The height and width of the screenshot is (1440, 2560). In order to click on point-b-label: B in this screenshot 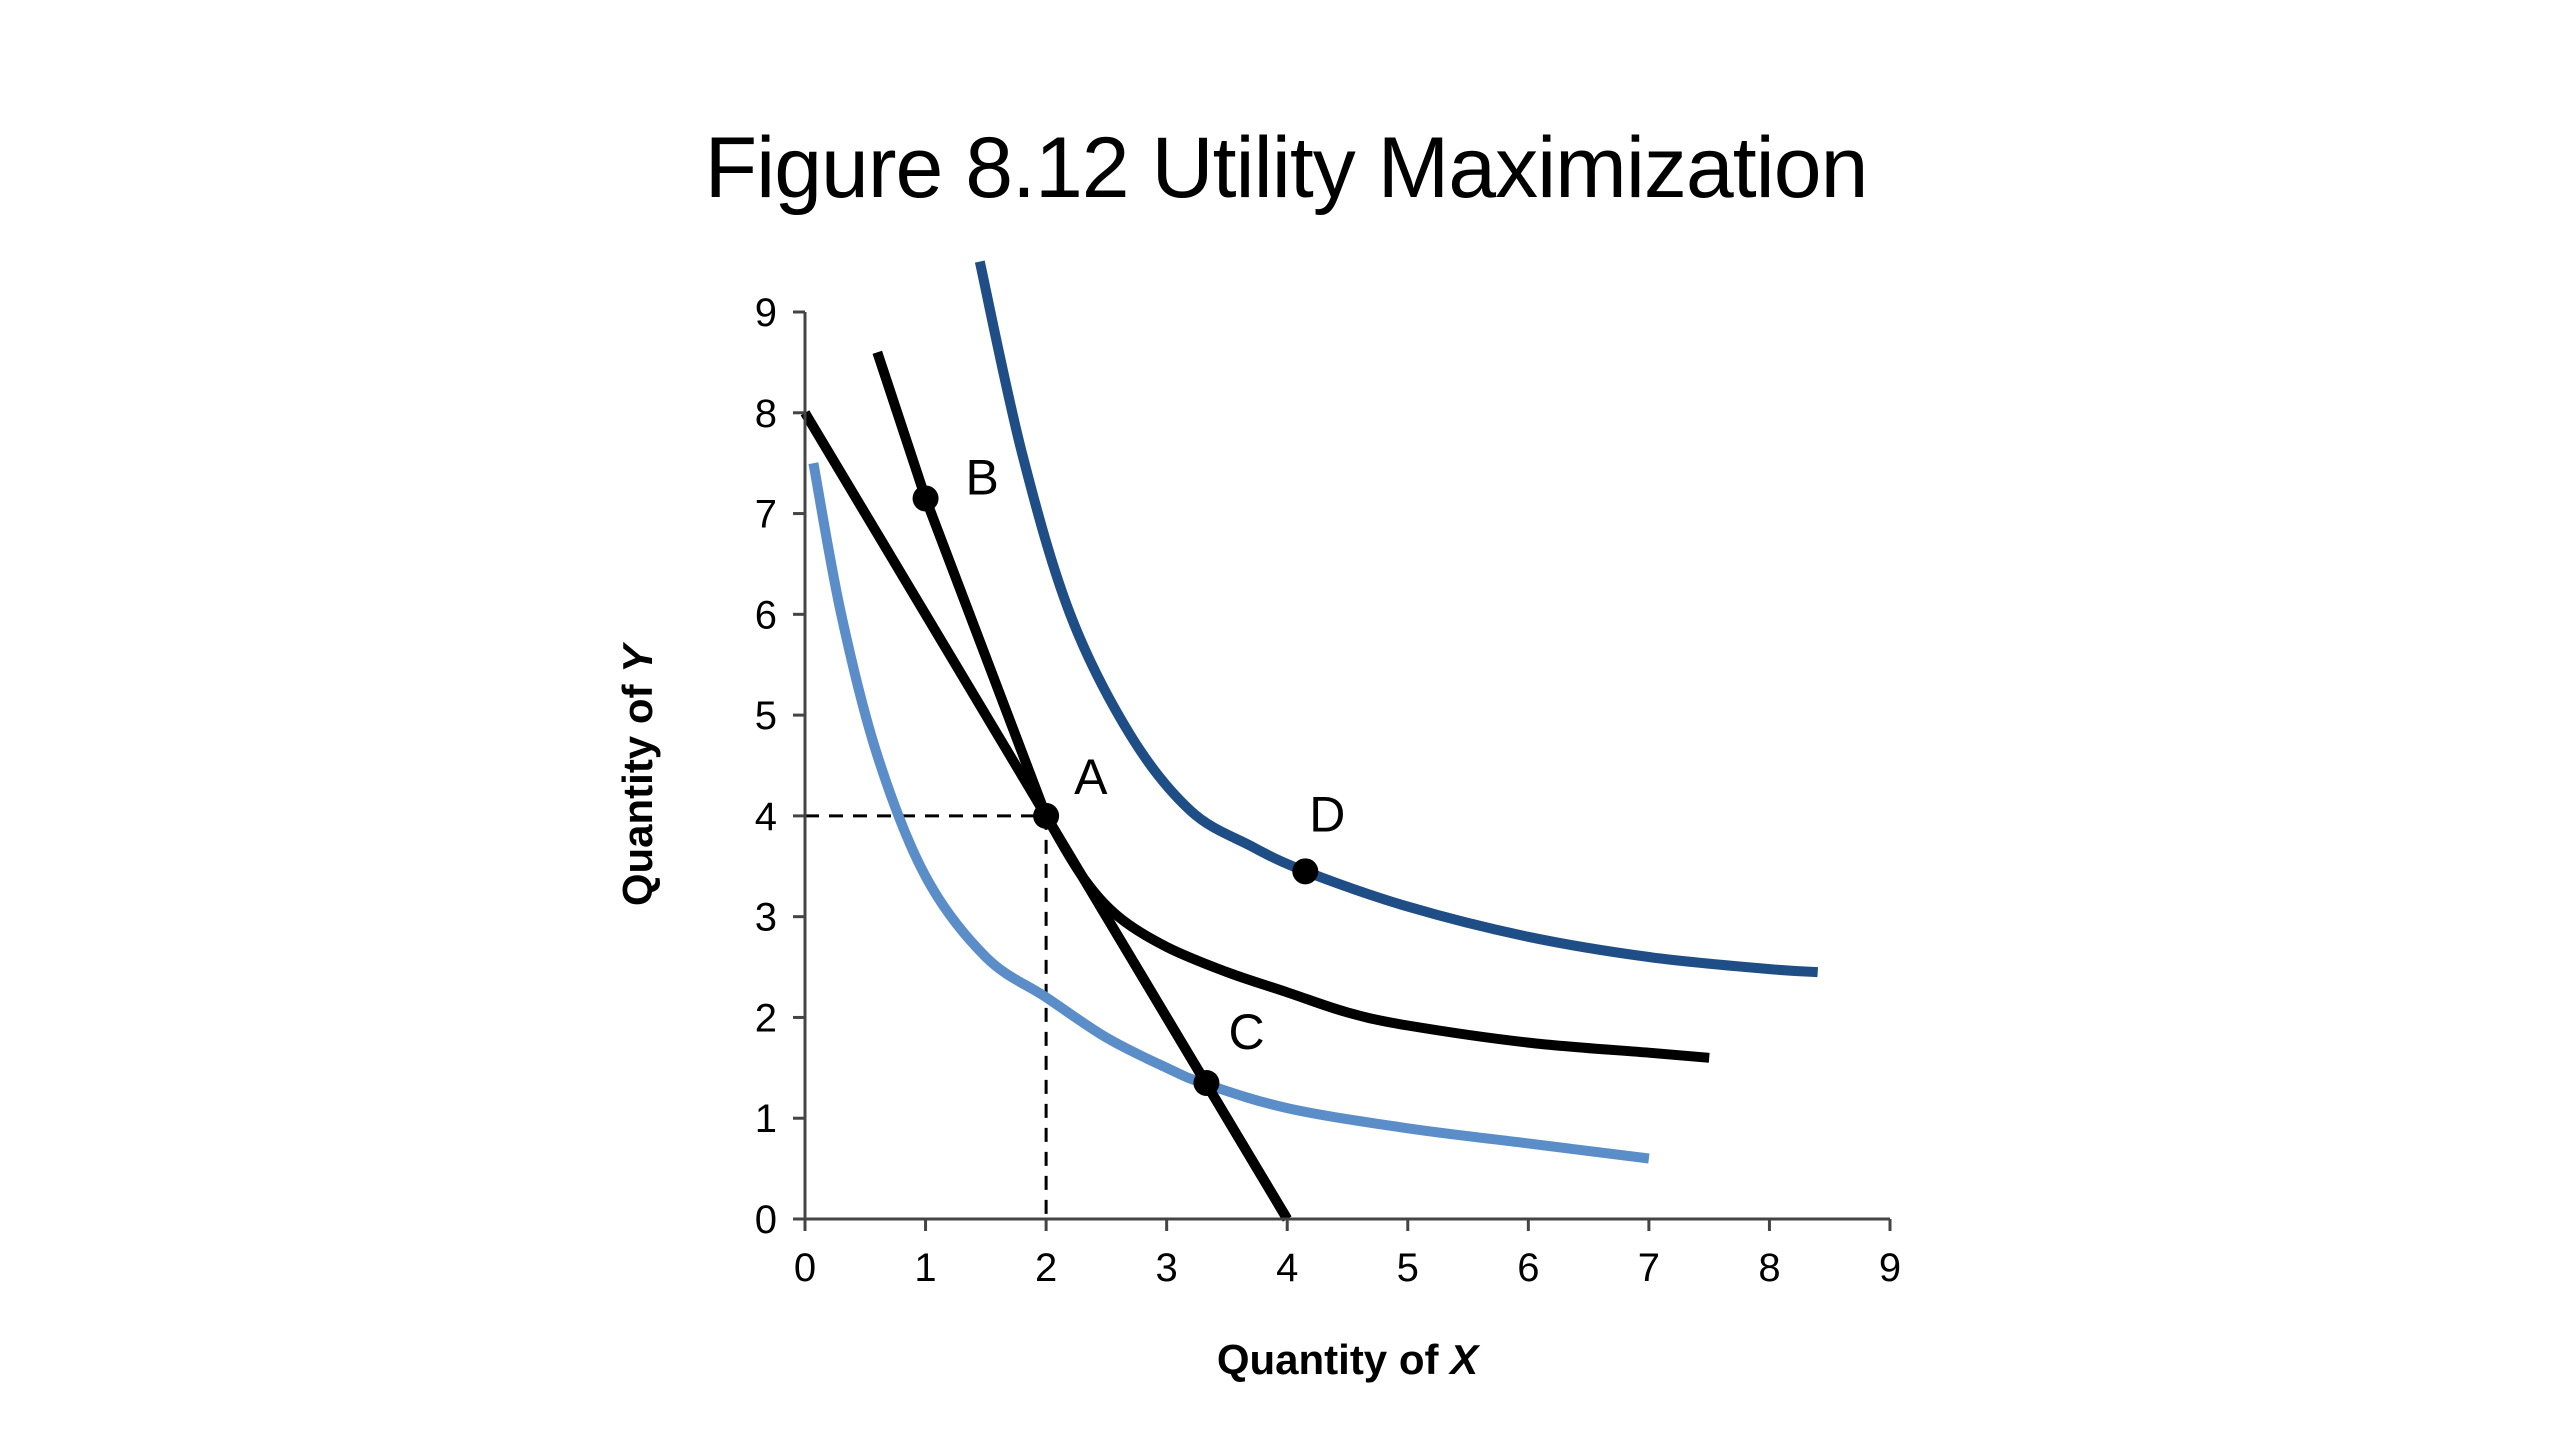, I will do `click(982, 477)`.